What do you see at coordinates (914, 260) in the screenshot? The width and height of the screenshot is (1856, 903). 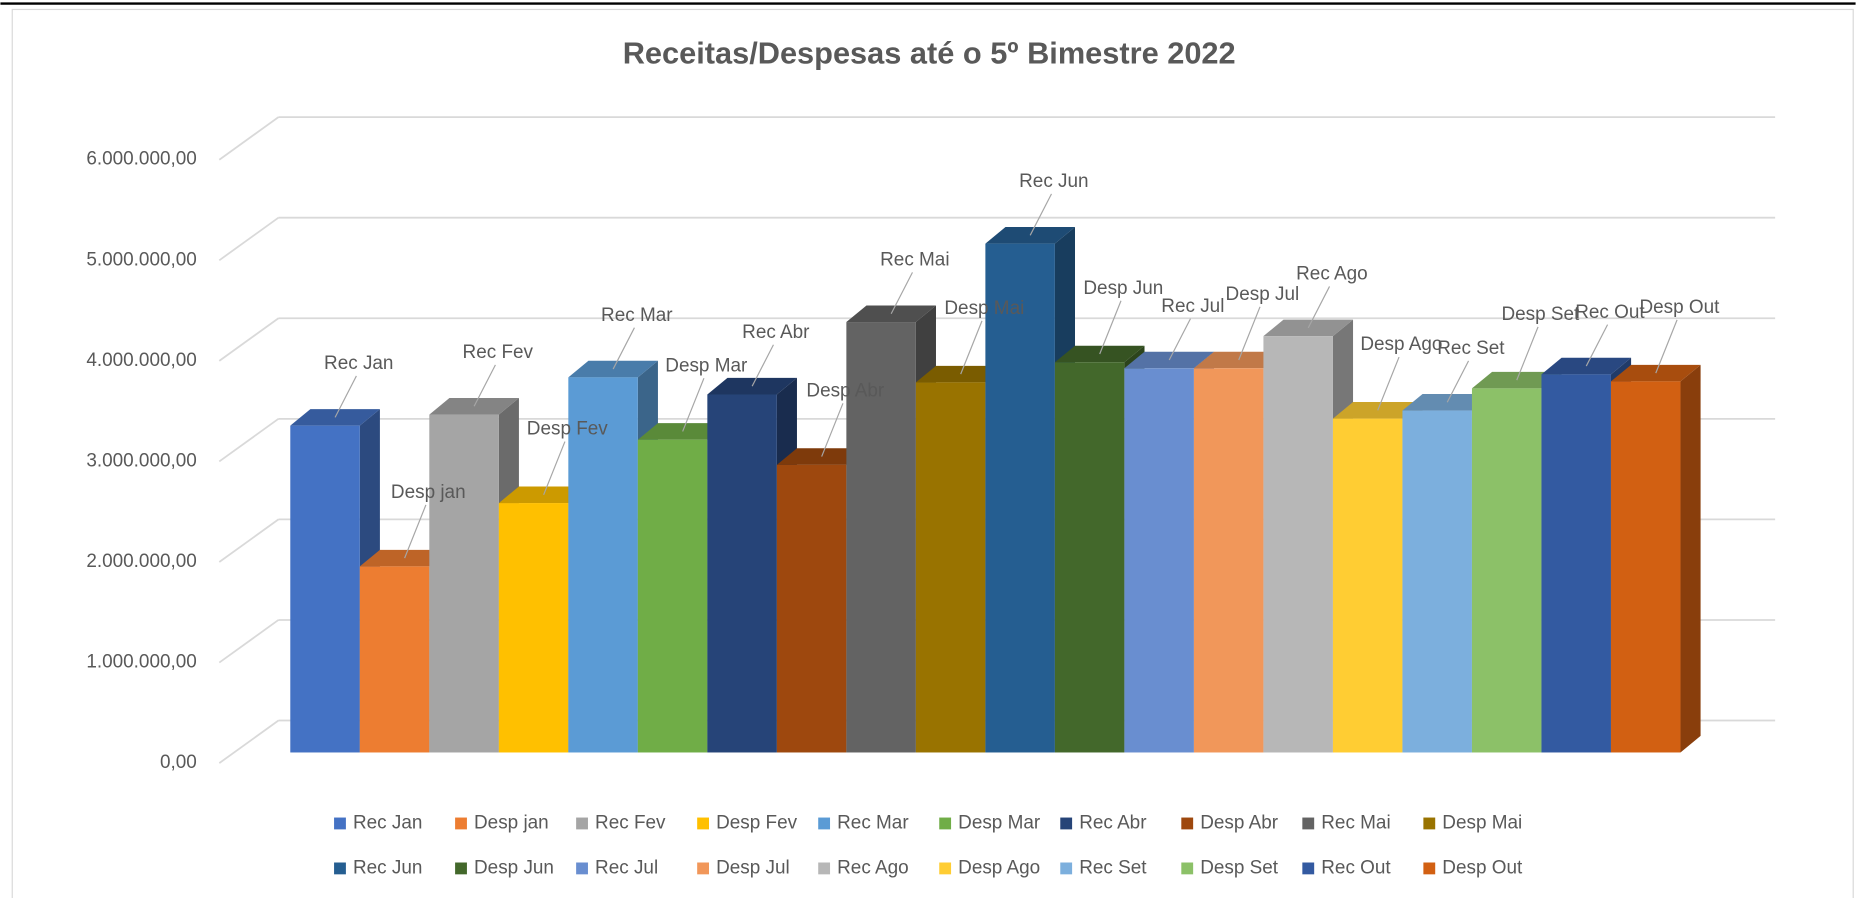 I see `data-label: Rec Mai` at bounding box center [914, 260].